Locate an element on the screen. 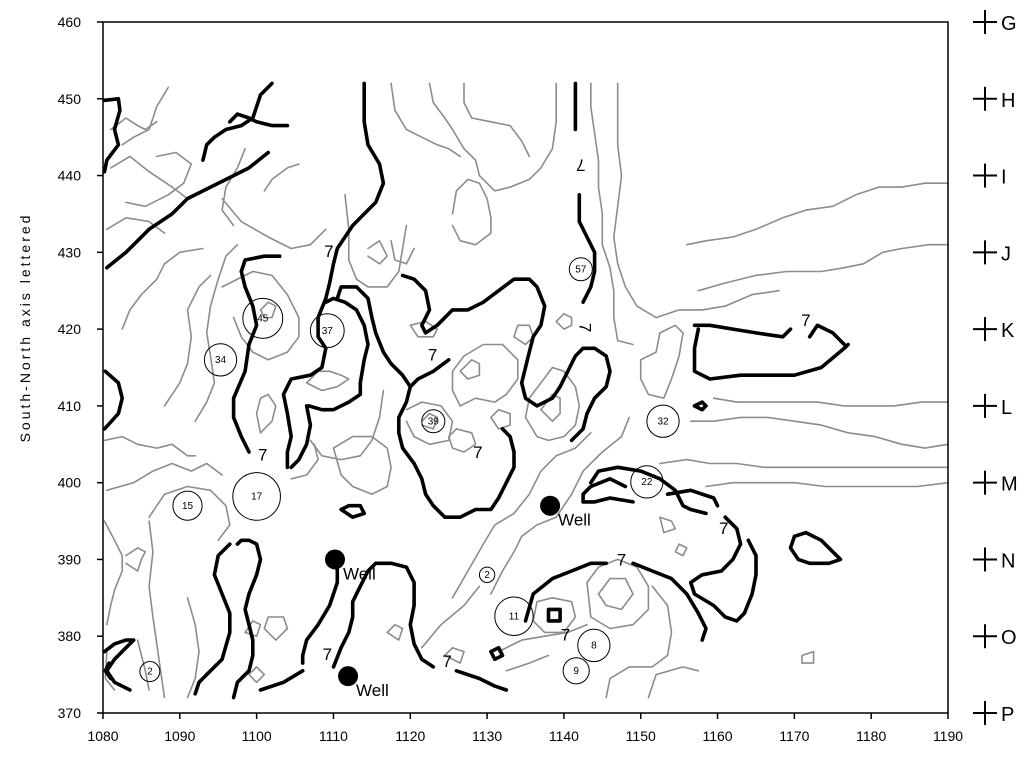 The height and width of the screenshot is (762, 1029). numbered-circle-label: 11 is located at coordinates (514, 616).